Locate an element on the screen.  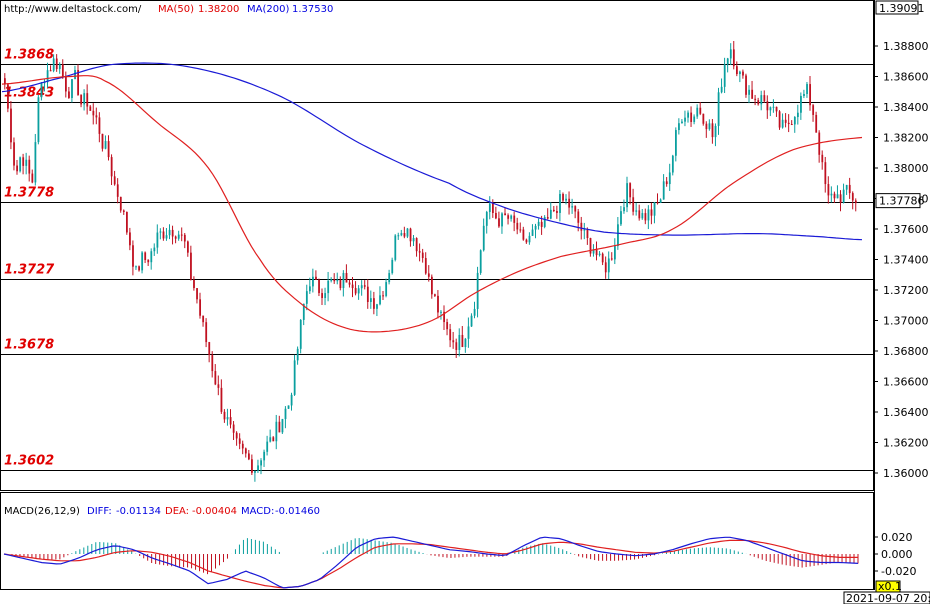
macd-diff-line is located at coordinates (431, 562).